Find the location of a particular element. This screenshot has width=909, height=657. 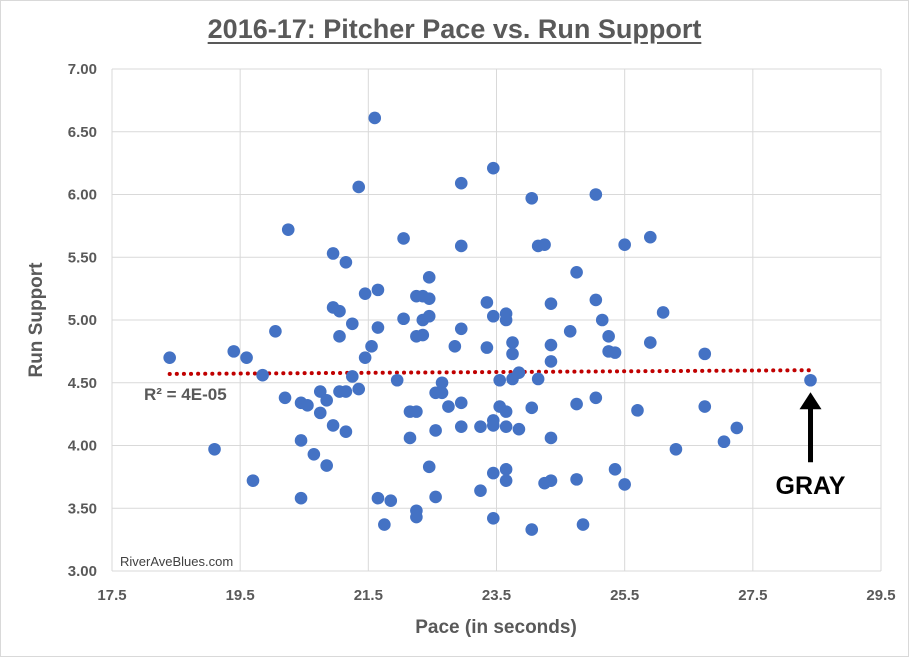

trendline-dotted is located at coordinates (490, 372).